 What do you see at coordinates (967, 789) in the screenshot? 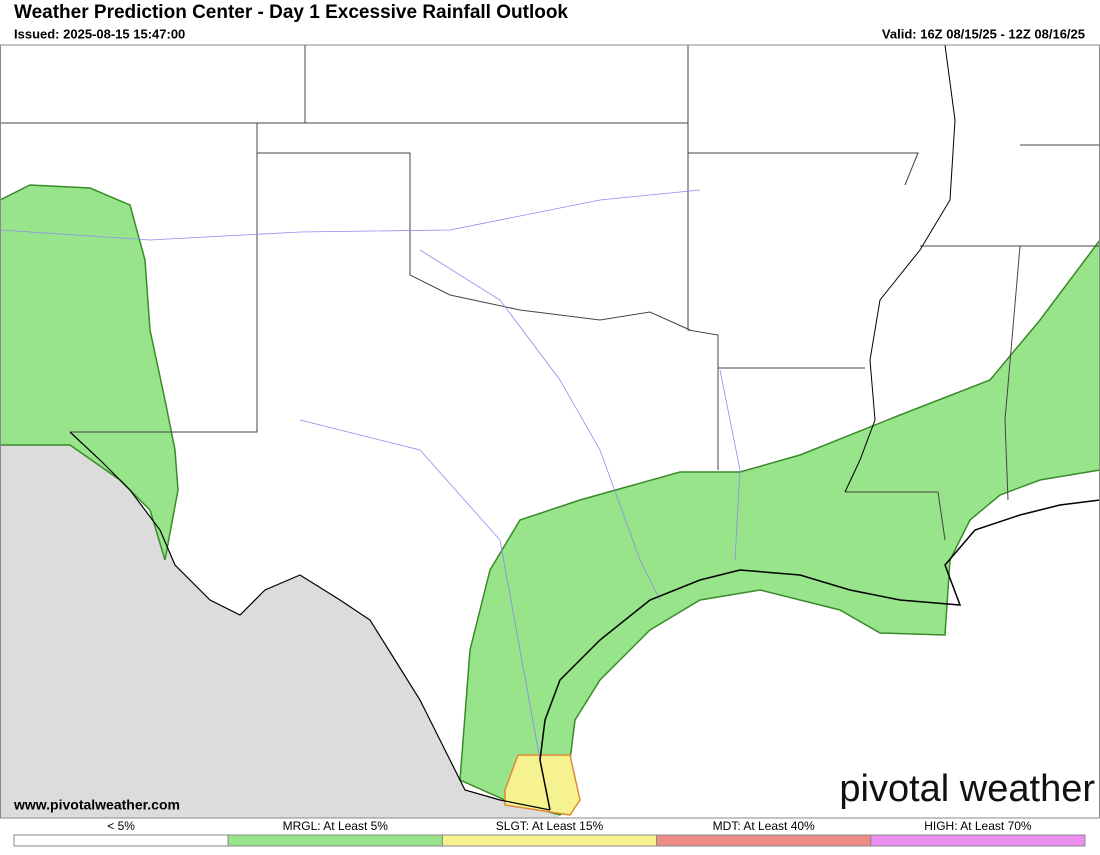
I see `brand-logo: pivotal weather` at bounding box center [967, 789].